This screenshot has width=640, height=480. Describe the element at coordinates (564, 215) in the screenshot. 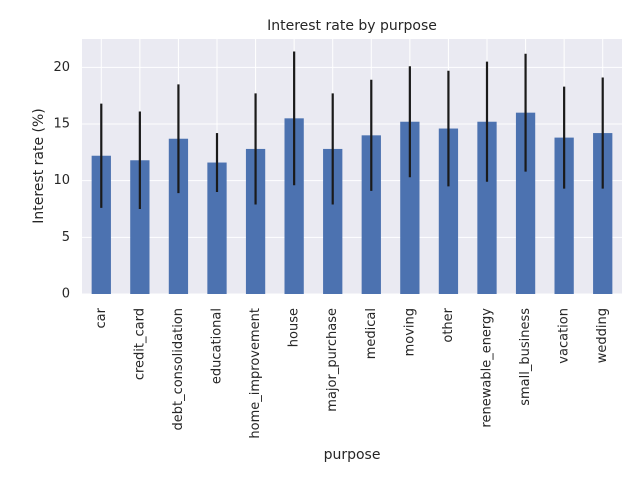

I see `bar-vacation` at that location.